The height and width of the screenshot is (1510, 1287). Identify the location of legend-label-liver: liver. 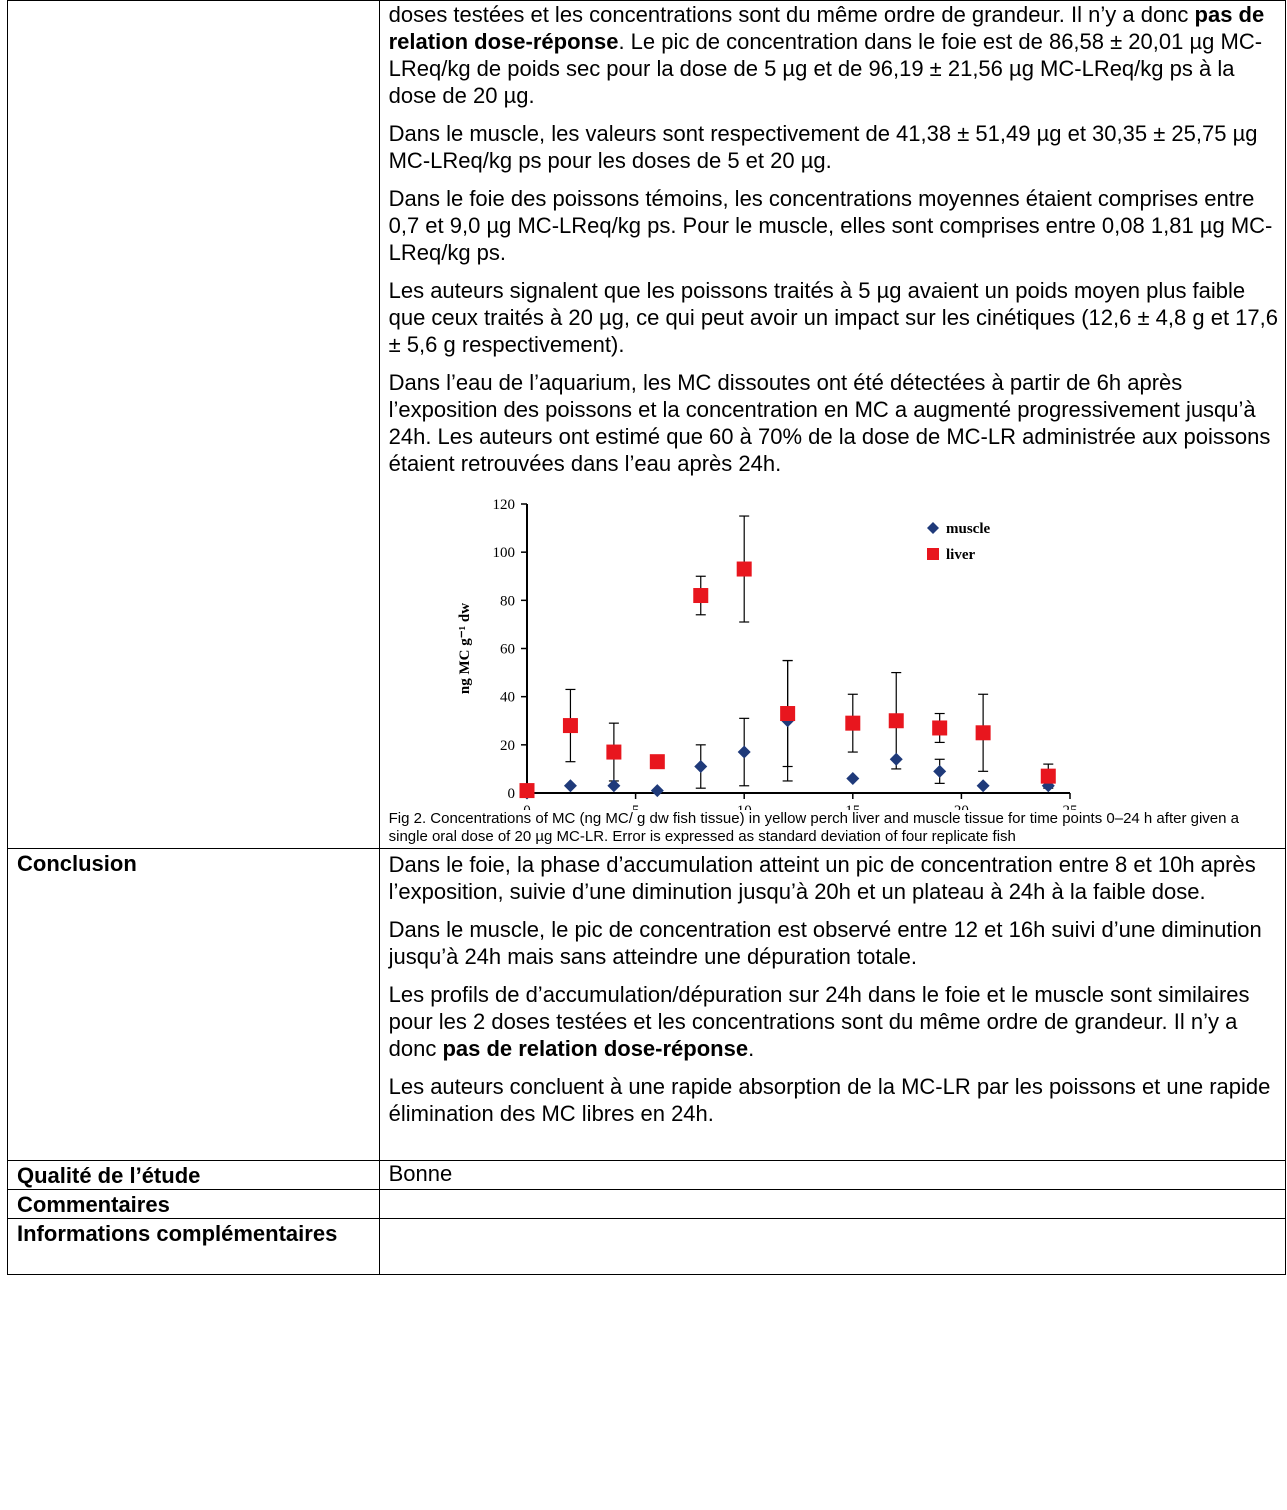
(960, 555).